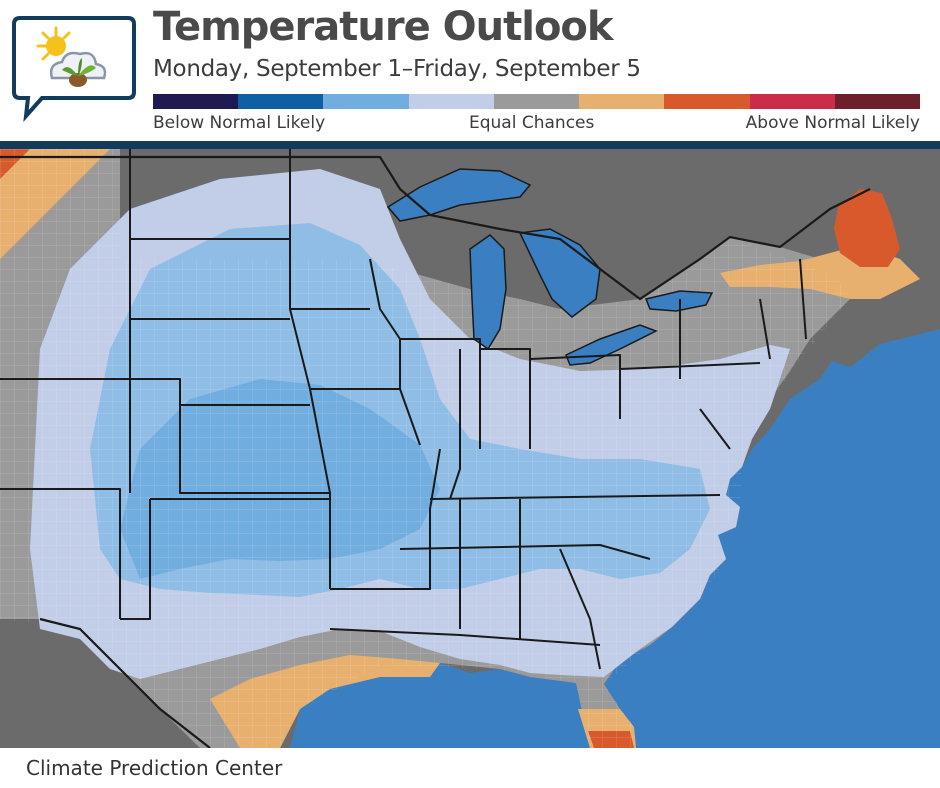 This screenshot has width=940, height=788. Describe the element at coordinates (470, 145) in the screenshot. I see `header-divider` at that location.